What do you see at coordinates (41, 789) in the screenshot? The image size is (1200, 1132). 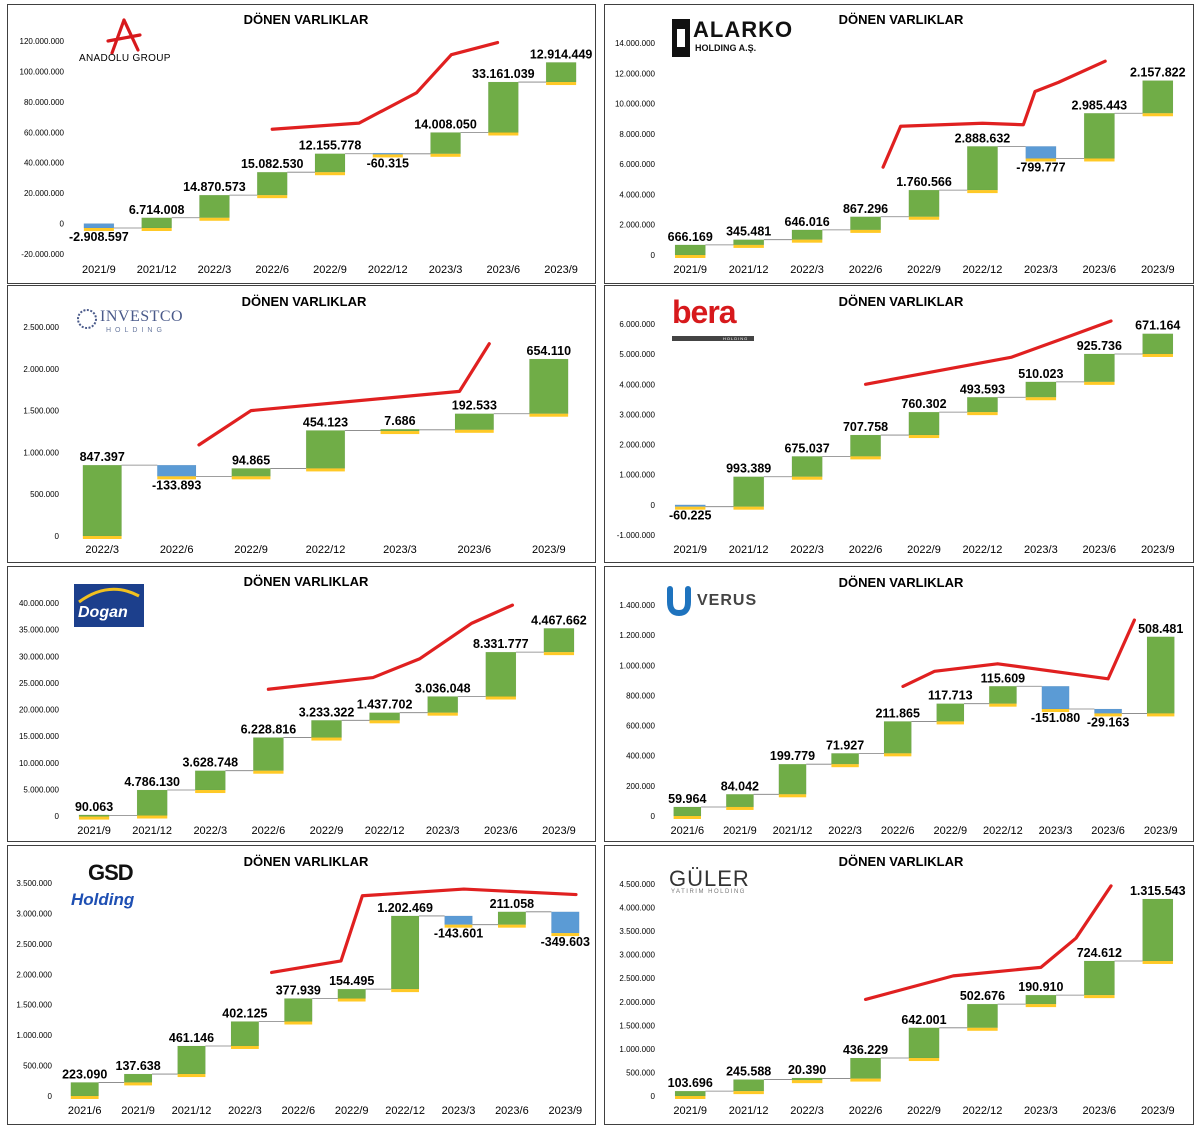 I see `y-tick-label: 5.000.000` at bounding box center [41, 789].